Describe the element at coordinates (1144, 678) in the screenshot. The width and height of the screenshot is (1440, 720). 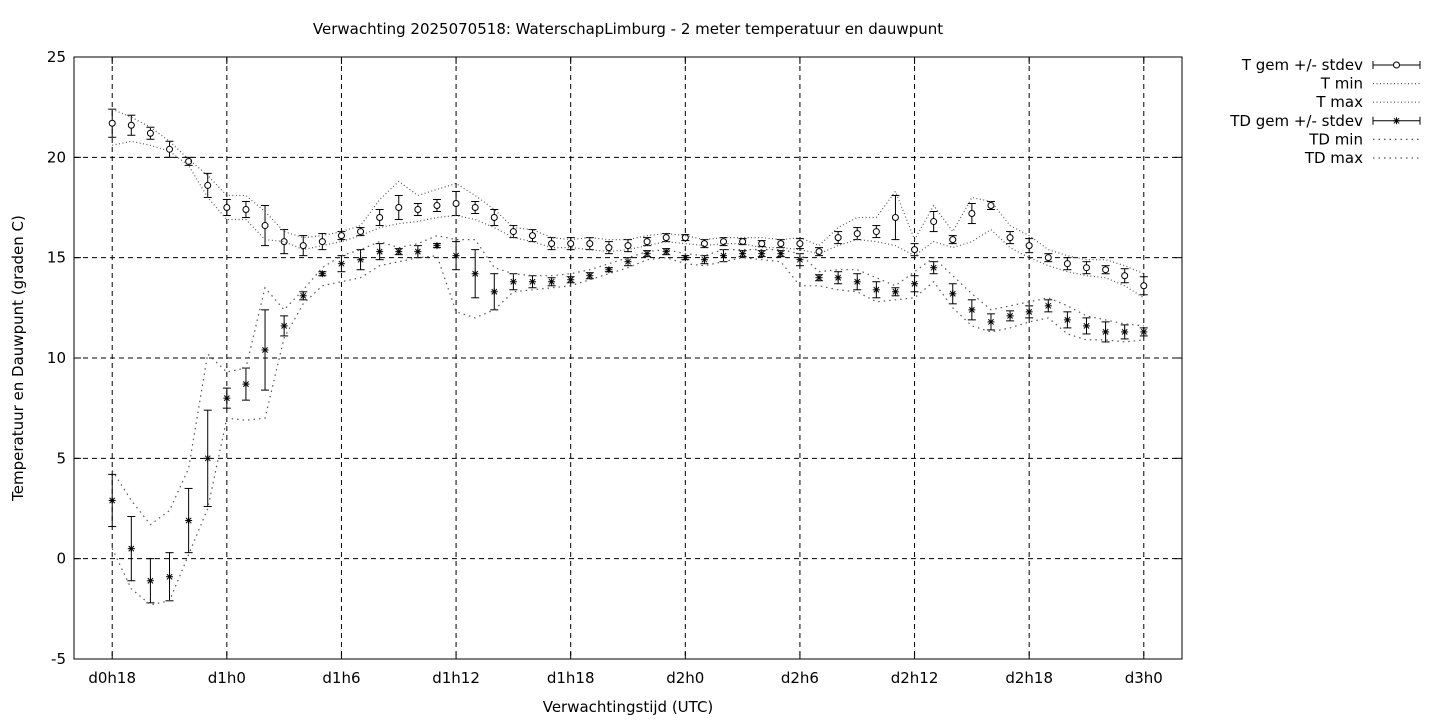
I see `x-tick-label: d3h0` at that location.